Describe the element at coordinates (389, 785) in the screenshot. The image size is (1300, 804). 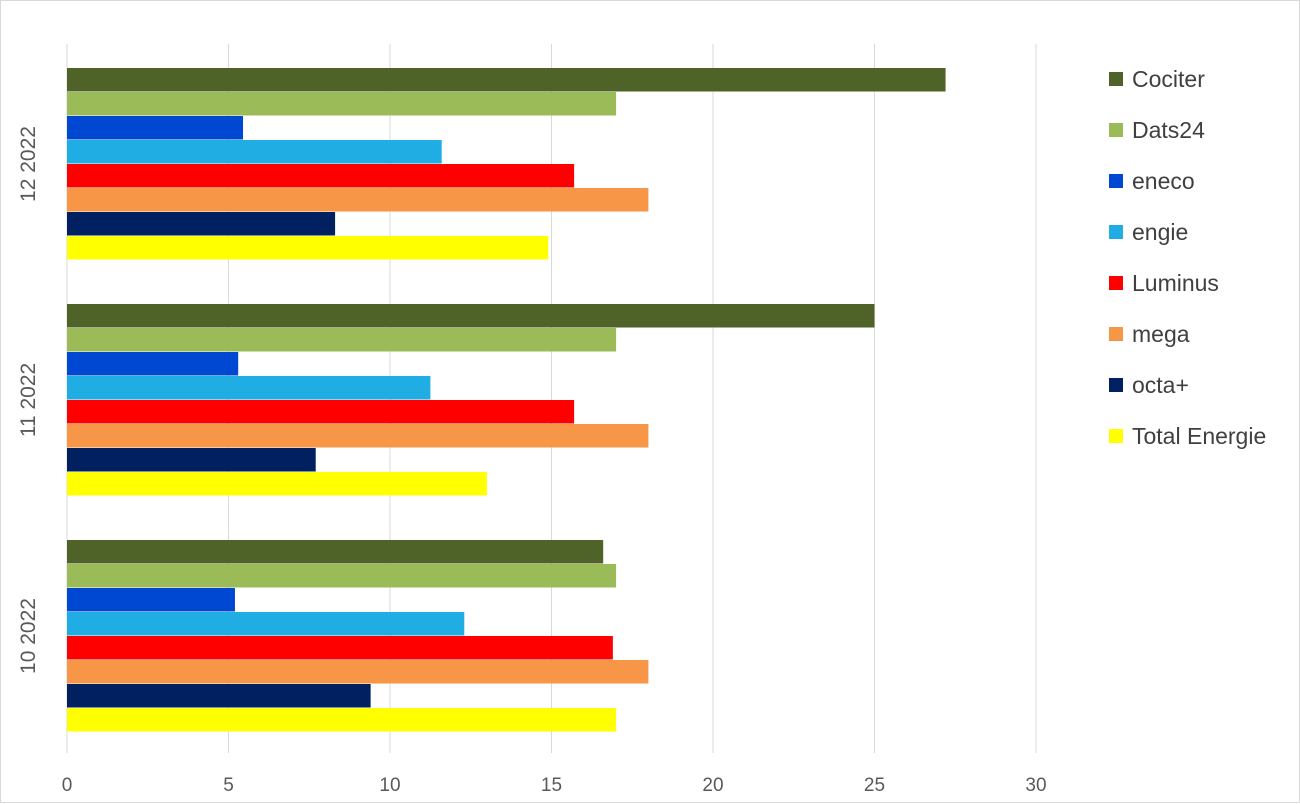
I see `x-tick-label: 10` at that location.